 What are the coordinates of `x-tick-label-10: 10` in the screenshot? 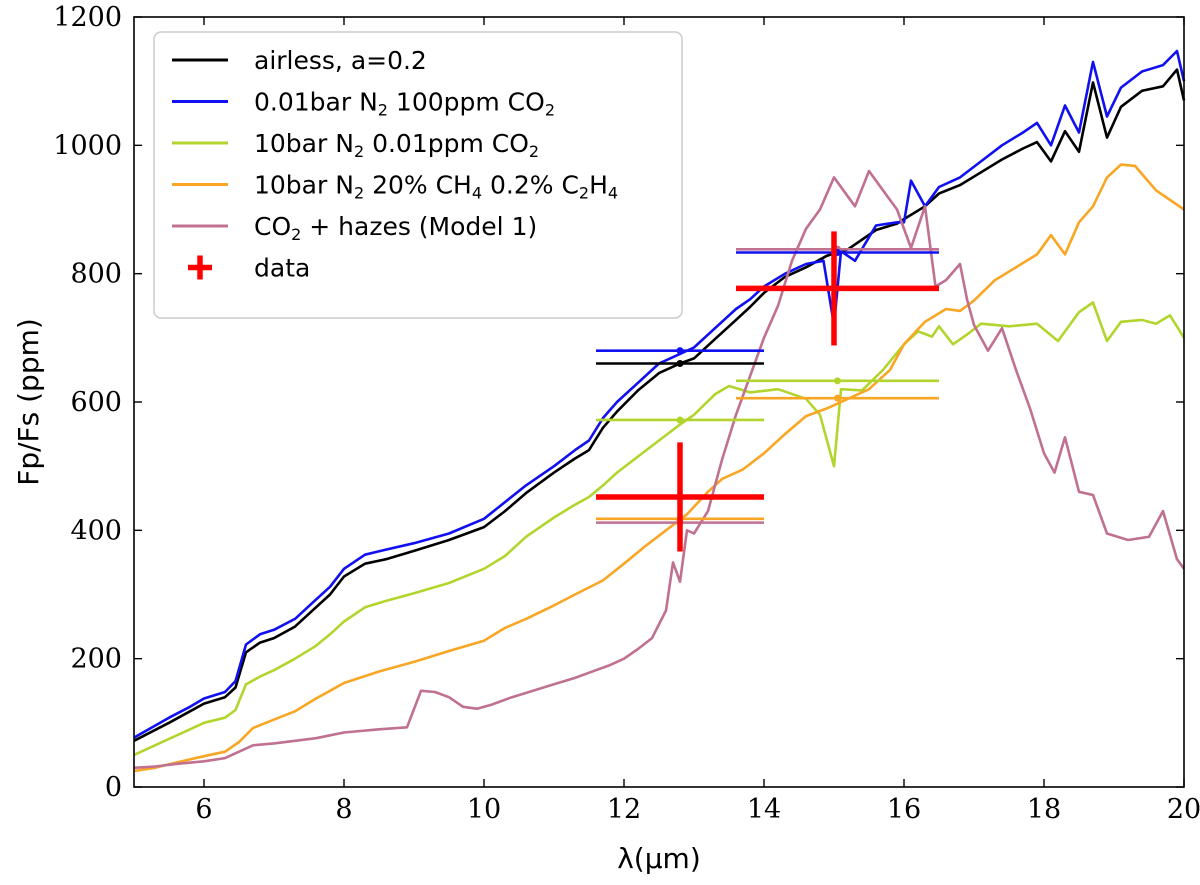 It's located at (484, 809).